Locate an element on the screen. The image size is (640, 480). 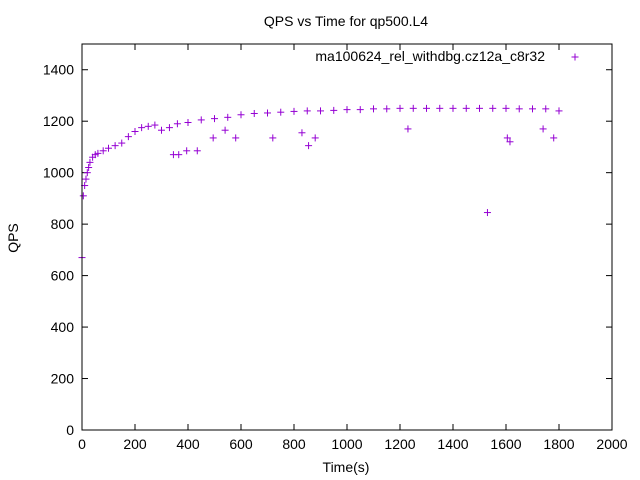
x-tick-label: 1000 is located at coordinates (346, 444).